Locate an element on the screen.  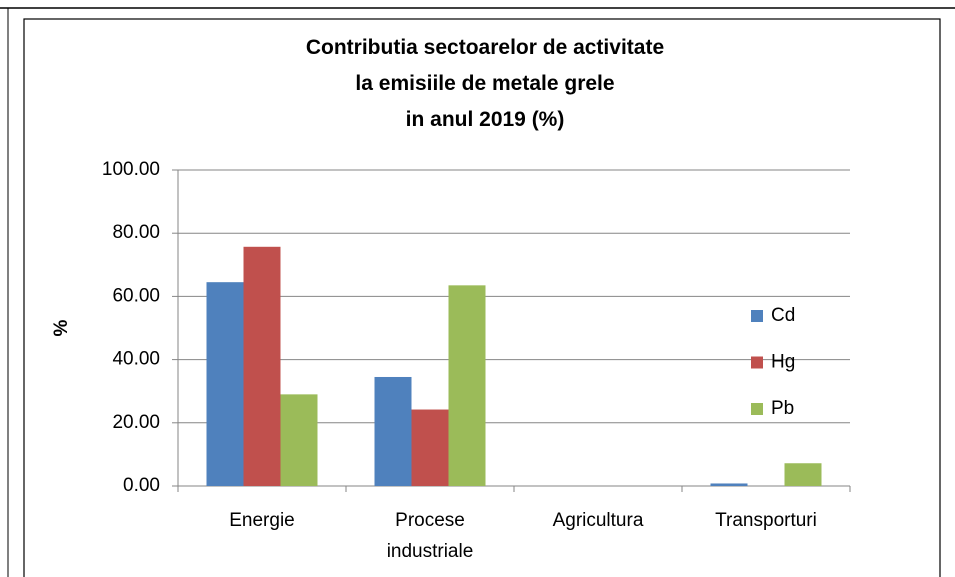
x-tick-label: Agricultura is located at coordinates (598, 520).